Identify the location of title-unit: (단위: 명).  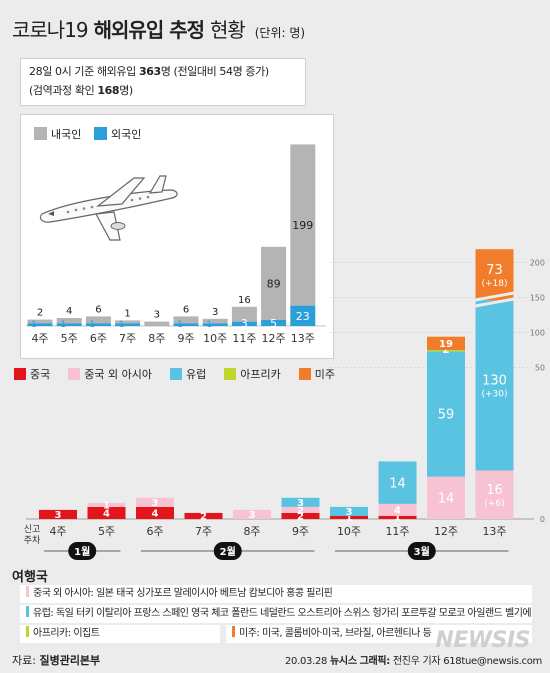
(280, 33).